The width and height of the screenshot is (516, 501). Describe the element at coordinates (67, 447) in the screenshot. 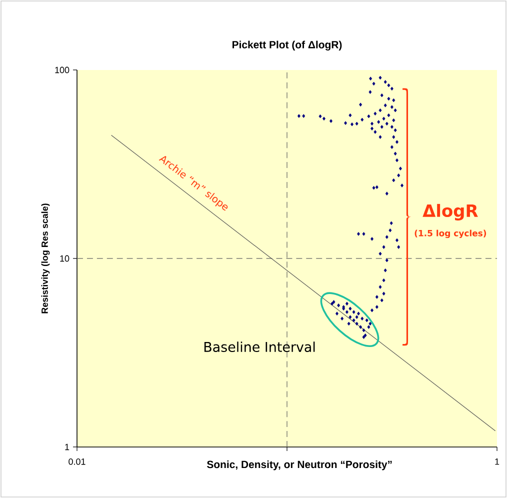

I see `y-tick-label: 1` at that location.